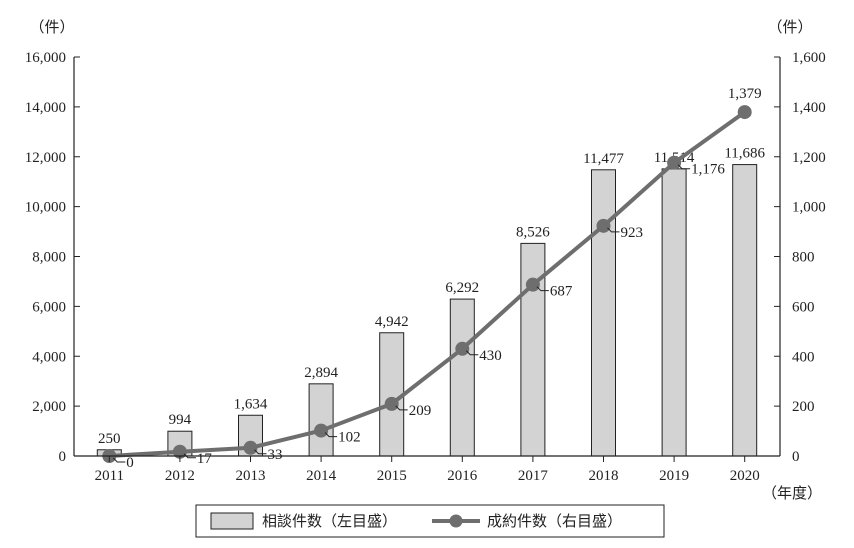 This screenshot has height=548, width=854. Describe the element at coordinates (232, 521) in the screenshot. I see `legend-bar-swatch` at that location.